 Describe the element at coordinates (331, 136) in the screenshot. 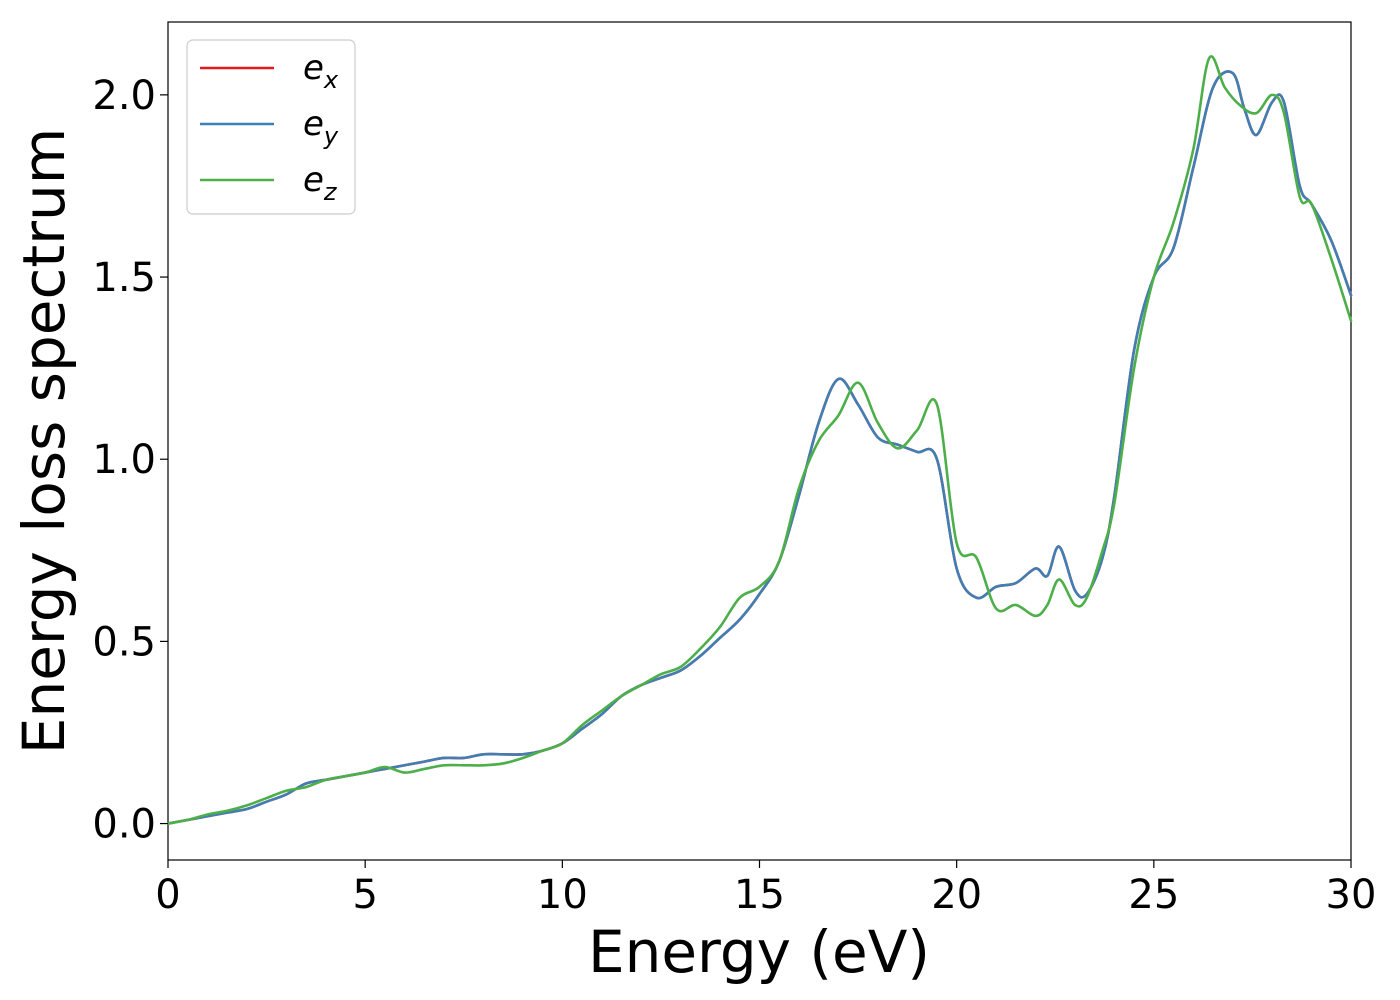

I see `legend-label-subscript: y` at that location.